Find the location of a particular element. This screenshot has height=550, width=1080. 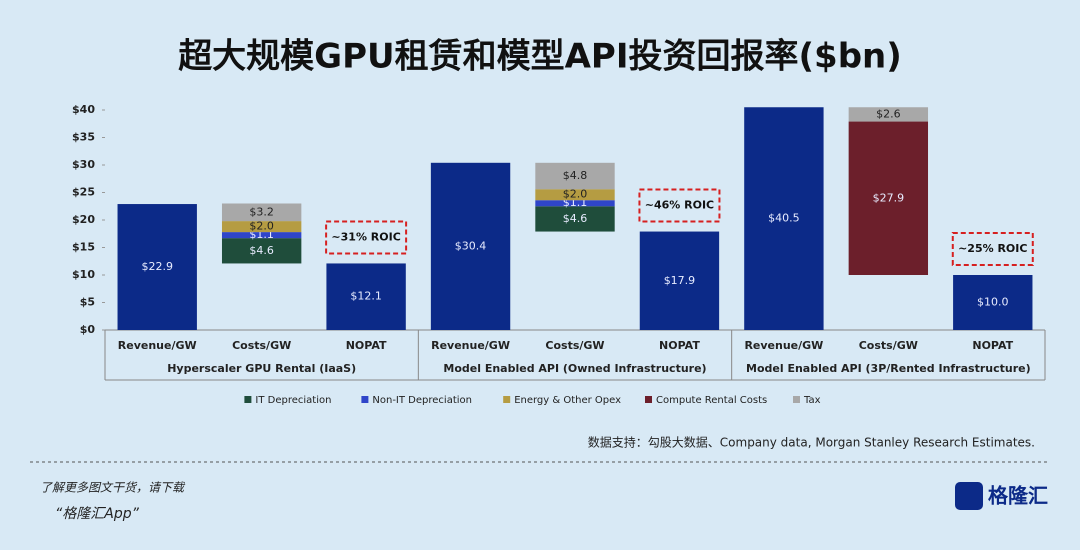

value-label: $3.2 is located at coordinates (261, 211).